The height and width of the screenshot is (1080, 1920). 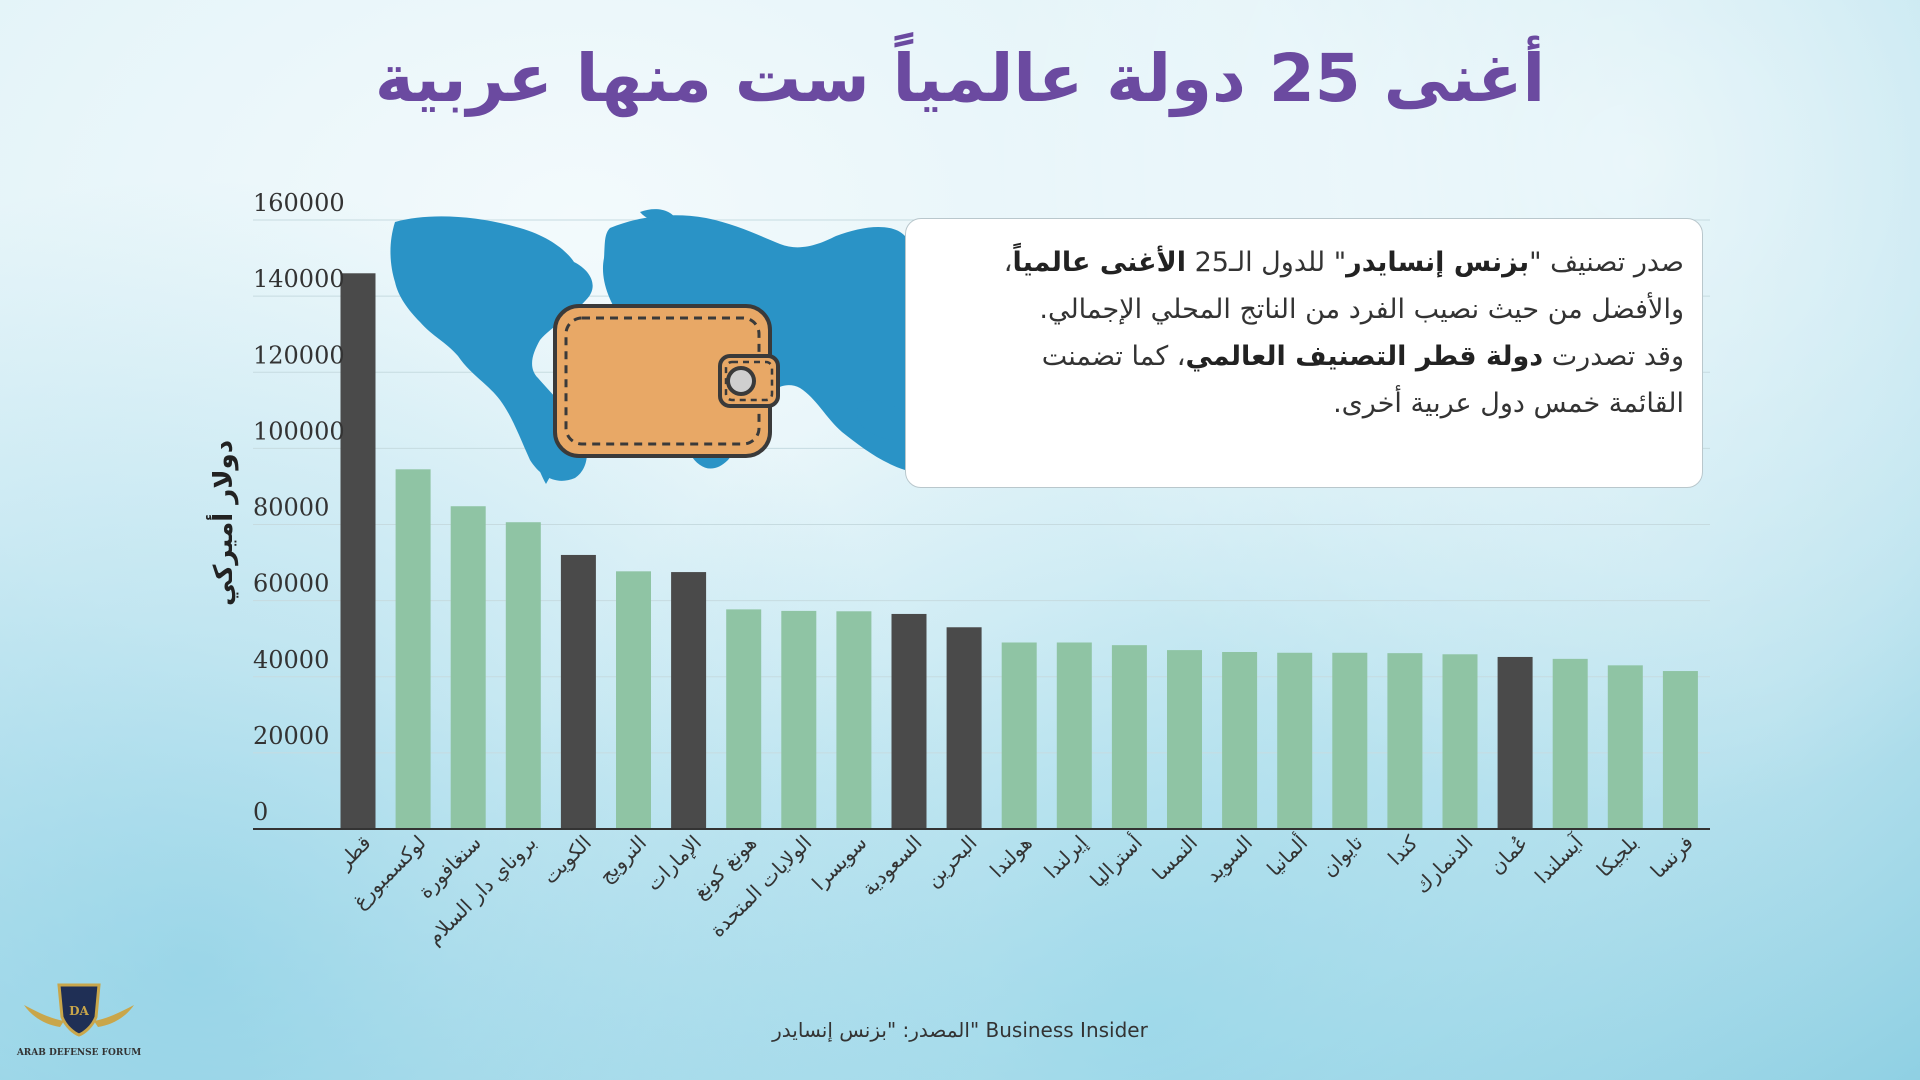 What do you see at coordinates (1286, 855) in the screenshot?
I see `x-tick-label: ألمانيا` at bounding box center [1286, 855].